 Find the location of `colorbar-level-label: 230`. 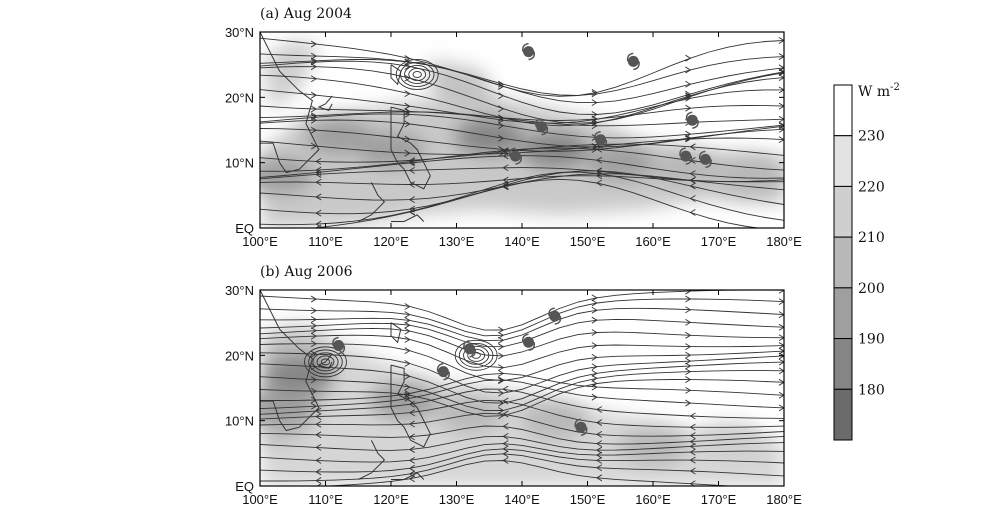

colorbar-level-label: 230 is located at coordinates (871, 137).